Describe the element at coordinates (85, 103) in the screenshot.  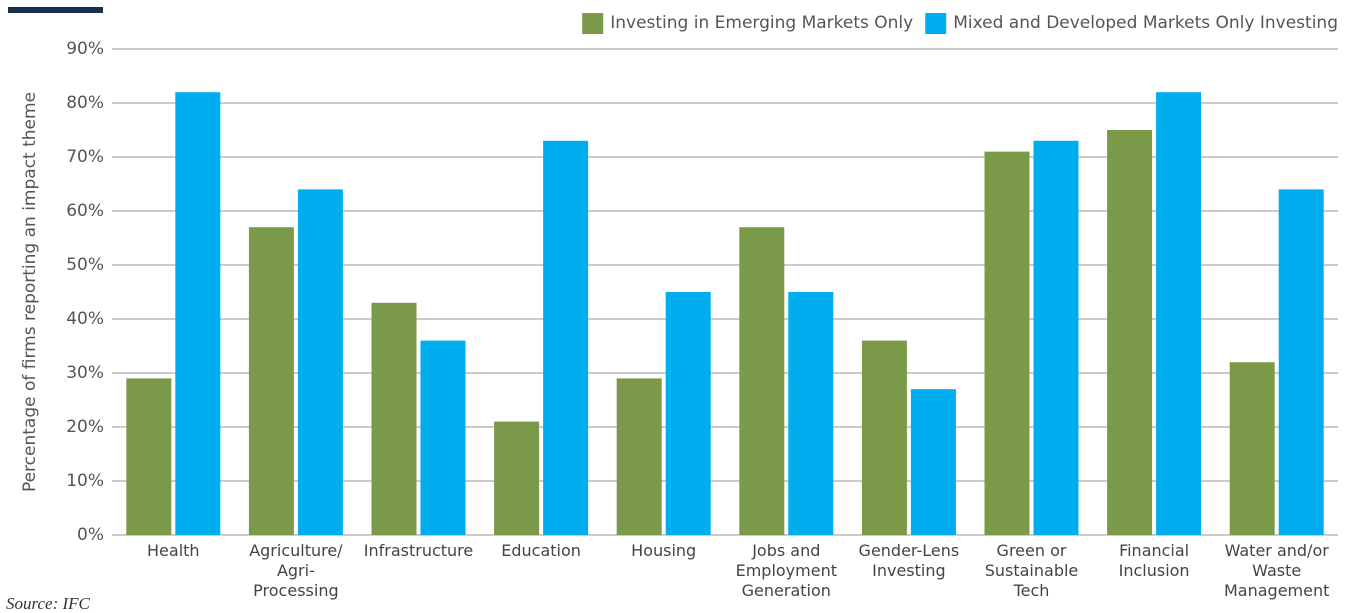
I see `y-tick-label: 80%` at that location.